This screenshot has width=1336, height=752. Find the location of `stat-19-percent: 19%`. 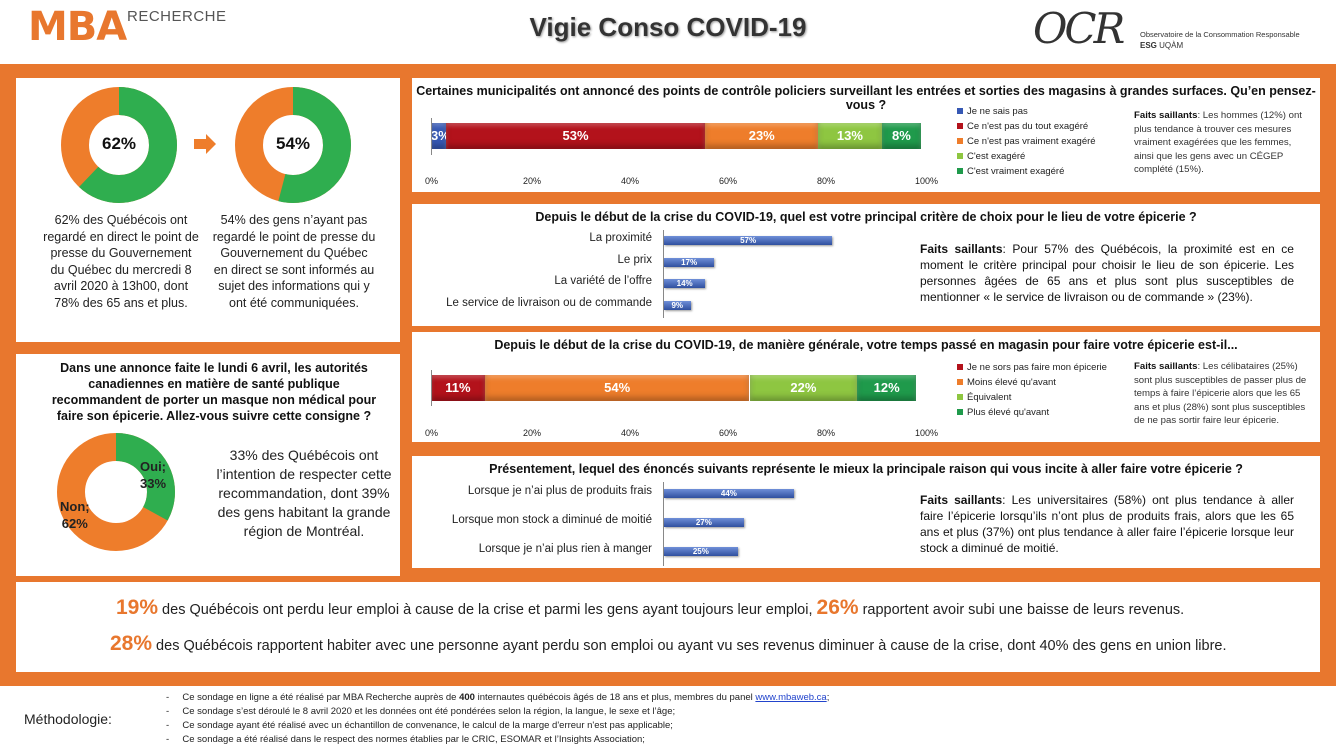

stat-19-percent: 19% is located at coordinates (137, 607).